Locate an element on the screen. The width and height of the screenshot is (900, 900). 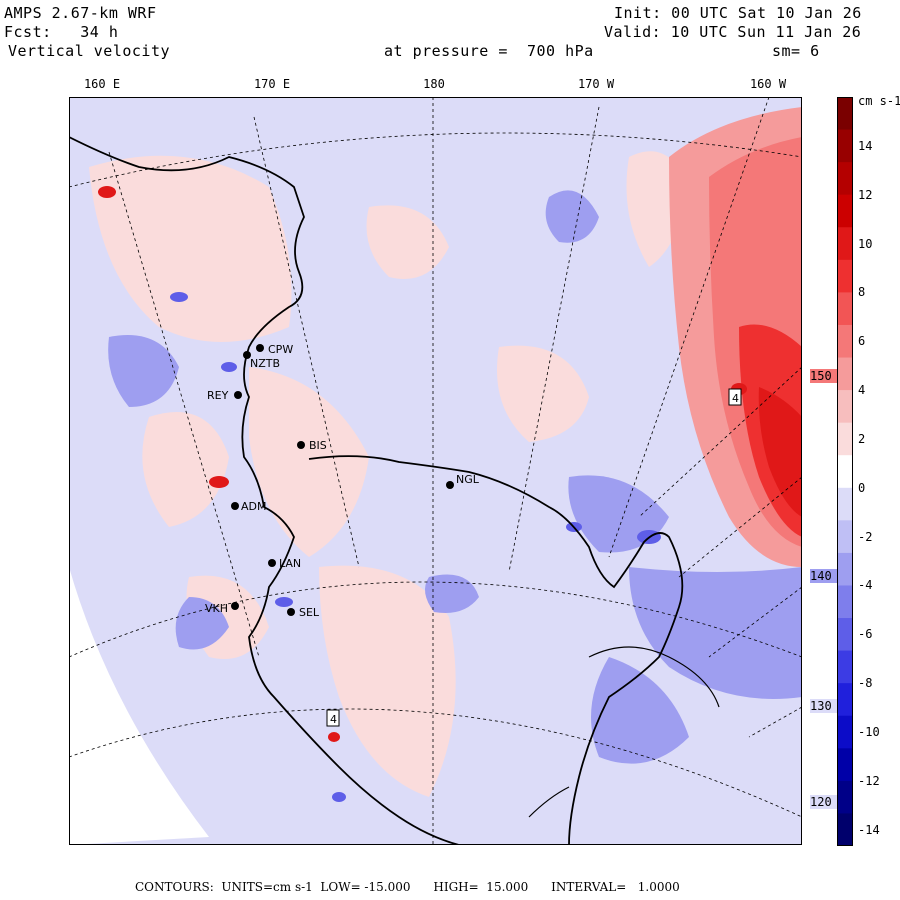
colorbar-tick-label: 14 is located at coordinates (865, 145).